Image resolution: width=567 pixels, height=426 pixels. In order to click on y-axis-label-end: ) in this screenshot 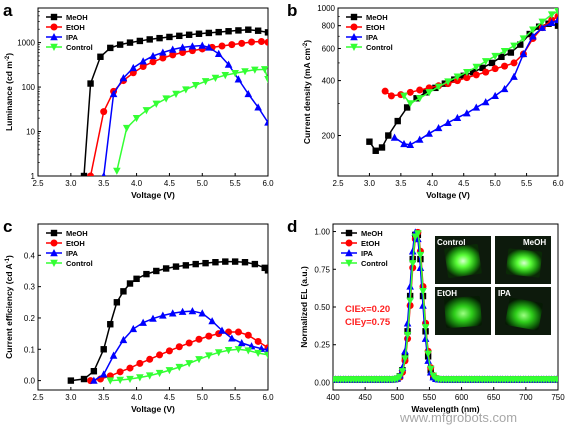, I will do `click(9, 256)`.